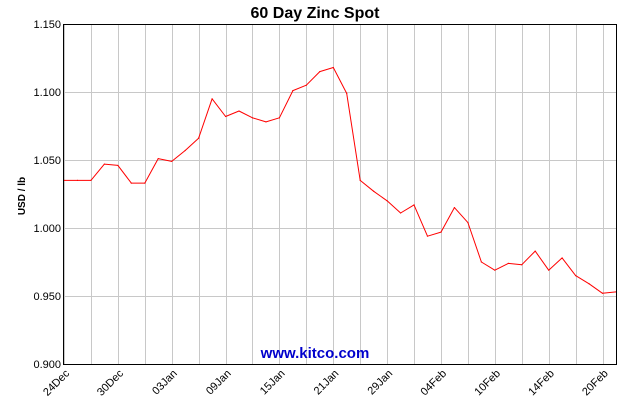 The width and height of the screenshot is (630, 405). I want to click on x-tick-label: 24Dec, so click(56, 382).